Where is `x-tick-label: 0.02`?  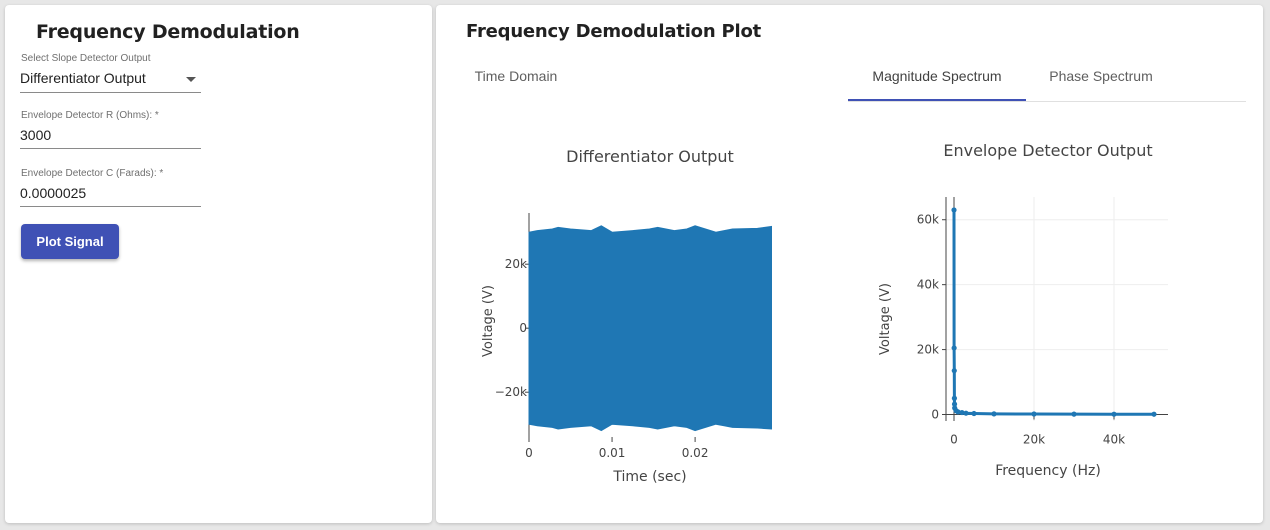
x-tick-label: 0.02 is located at coordinates (695, 453).